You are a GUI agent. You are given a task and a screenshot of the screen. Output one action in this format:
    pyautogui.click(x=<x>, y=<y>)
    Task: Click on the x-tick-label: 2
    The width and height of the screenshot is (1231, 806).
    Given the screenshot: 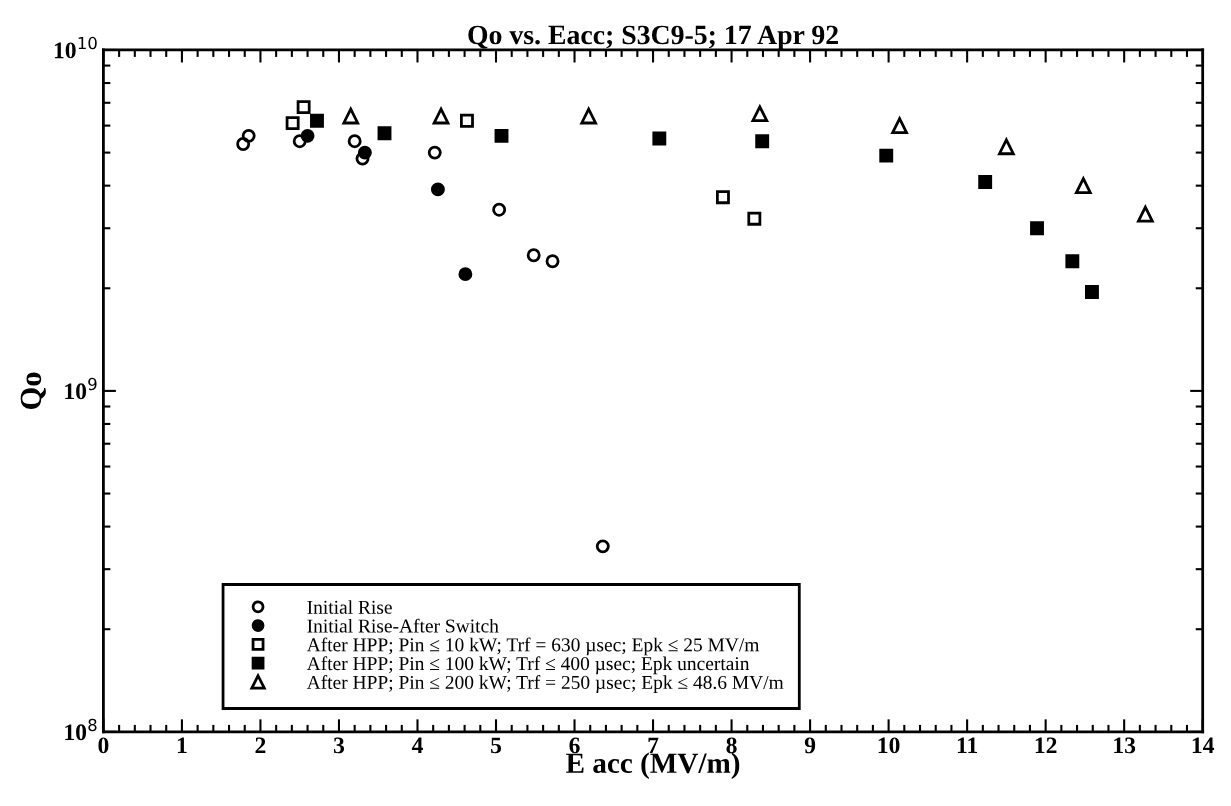 What is the action you would take?
    pyautogui.click(x=260, y=745)
    